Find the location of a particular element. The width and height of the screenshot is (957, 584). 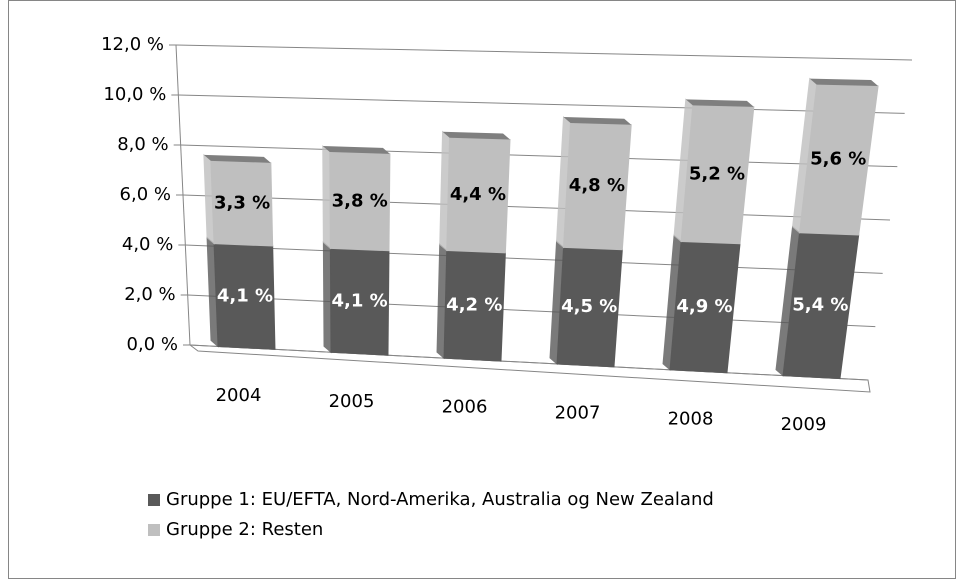

value-label: 4,5 % is located at coordinates (589, 306).